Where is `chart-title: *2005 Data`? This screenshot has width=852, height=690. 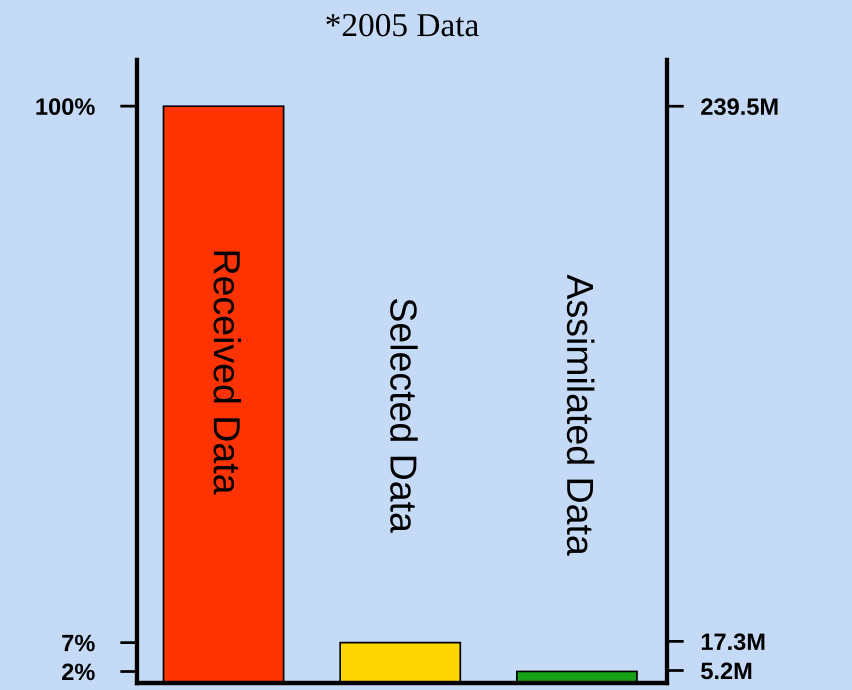 chart-title: *2005 Data is located at coordinates (402, 25).